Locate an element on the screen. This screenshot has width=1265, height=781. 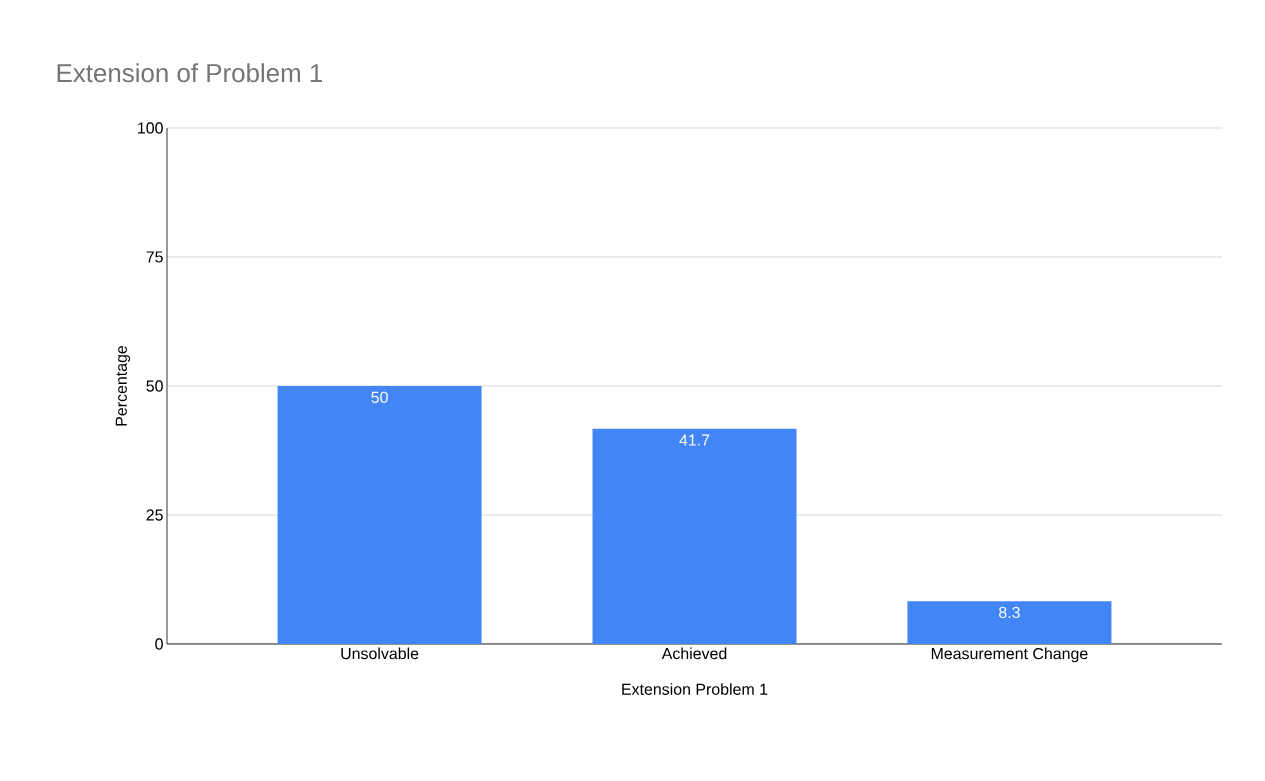
y-tick-label: 75 is located at coordinates (154, 257).